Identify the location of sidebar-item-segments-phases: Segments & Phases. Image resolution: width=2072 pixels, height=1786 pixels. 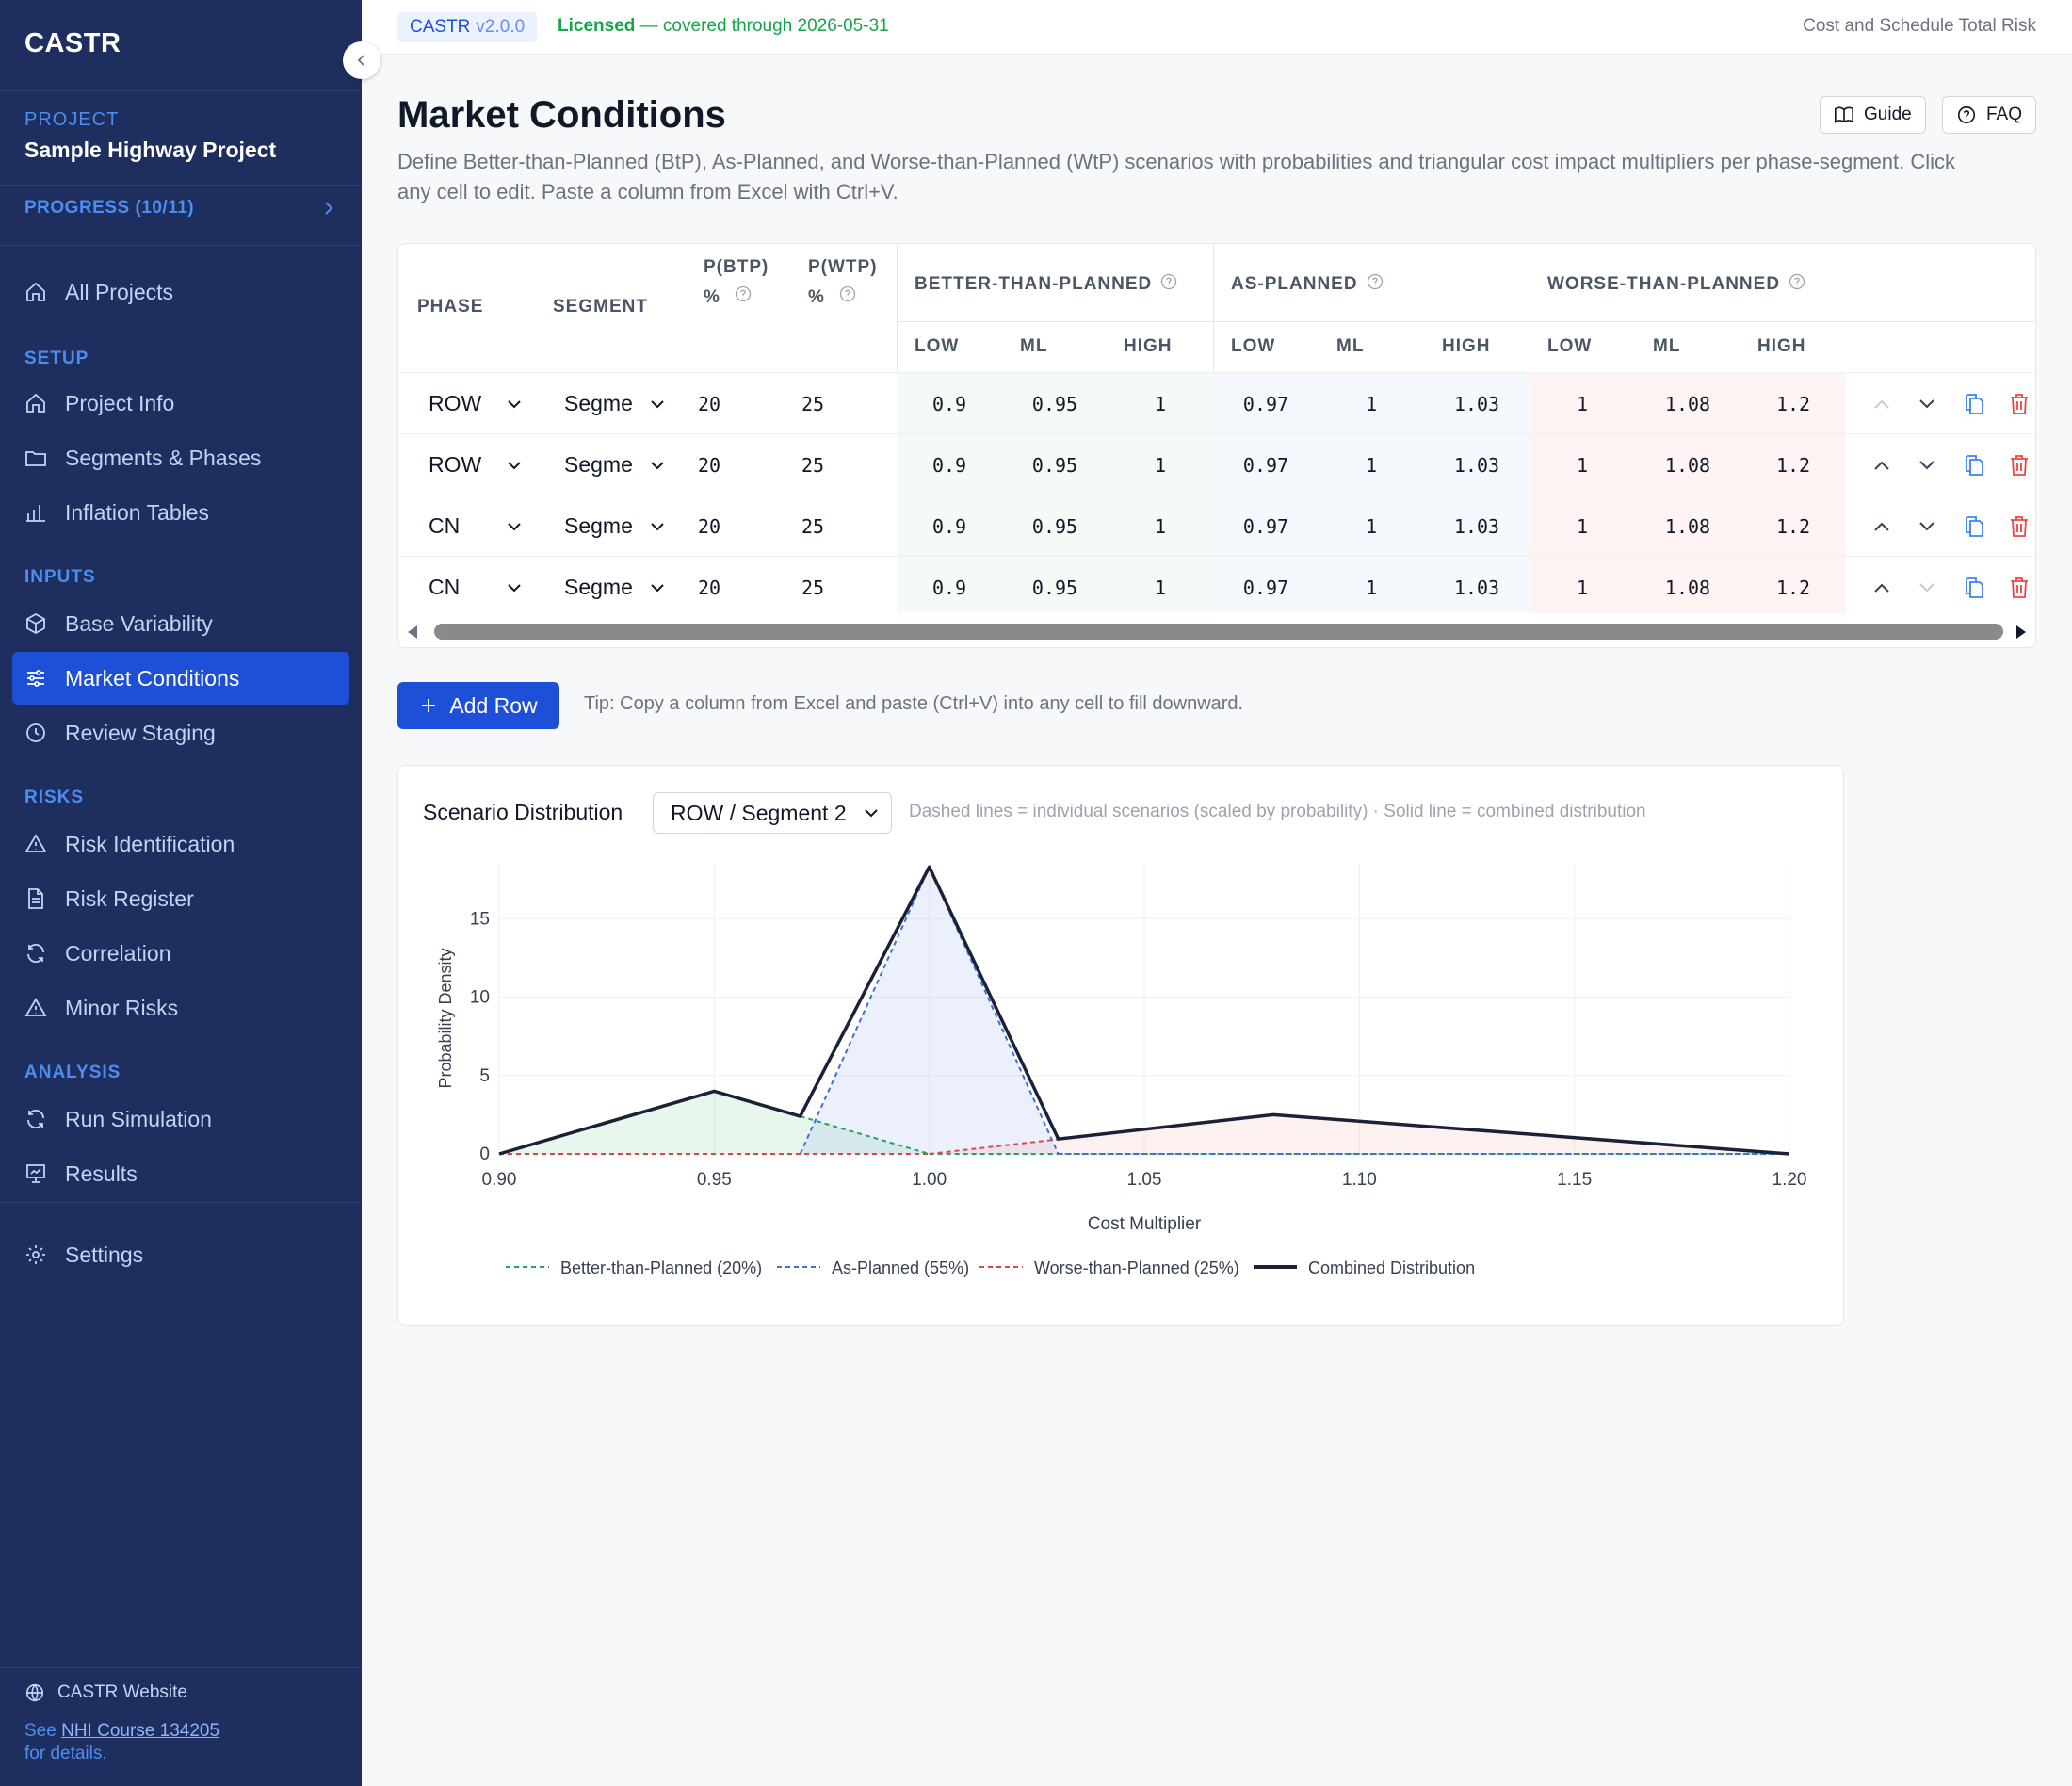
(181, 458).